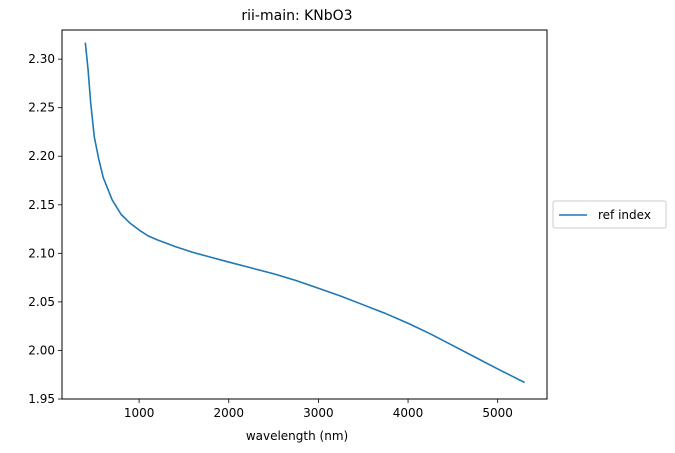 The width and height of the screenshot is (675, 453). What do you see at coordinates (41, 108) in the screenshot?
I see `y-tick-label: 2.25` at bounding box center [41, 108].